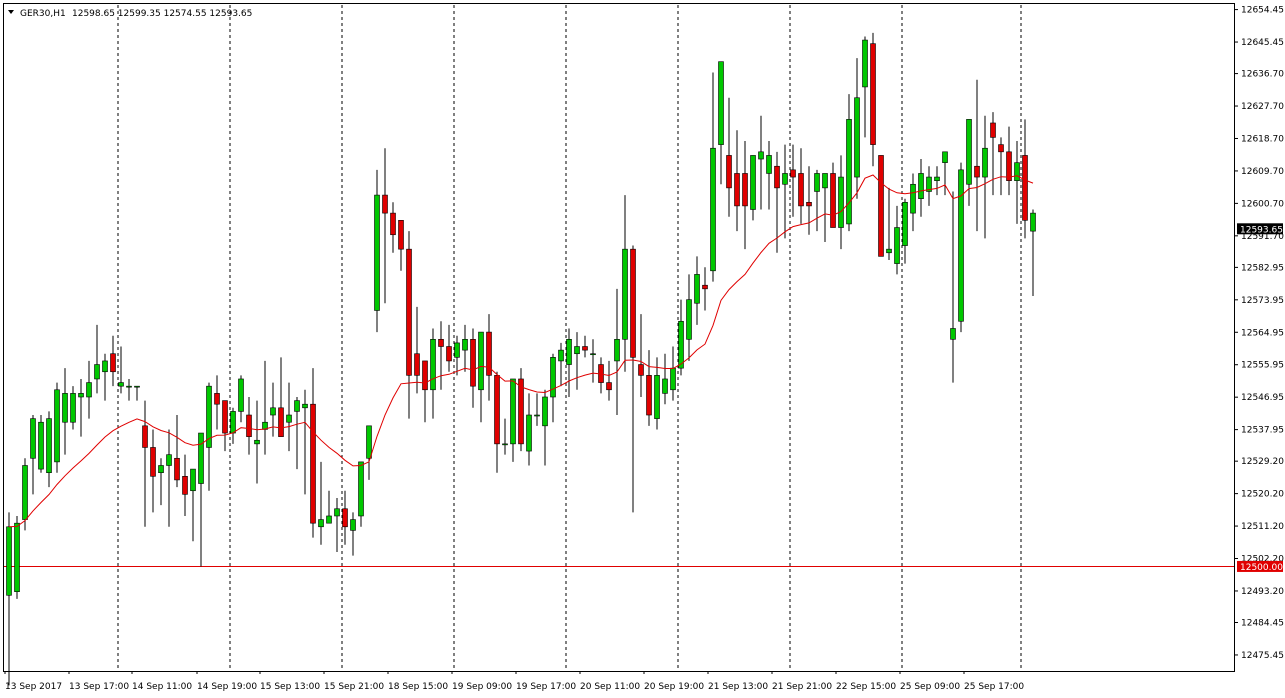 Image resolution: width=1285 pixels, height=698 pixels. Describe the element at coordinates (1262, 624) in the screenshot. I see `y-tick-label: 12484.45` at that location.